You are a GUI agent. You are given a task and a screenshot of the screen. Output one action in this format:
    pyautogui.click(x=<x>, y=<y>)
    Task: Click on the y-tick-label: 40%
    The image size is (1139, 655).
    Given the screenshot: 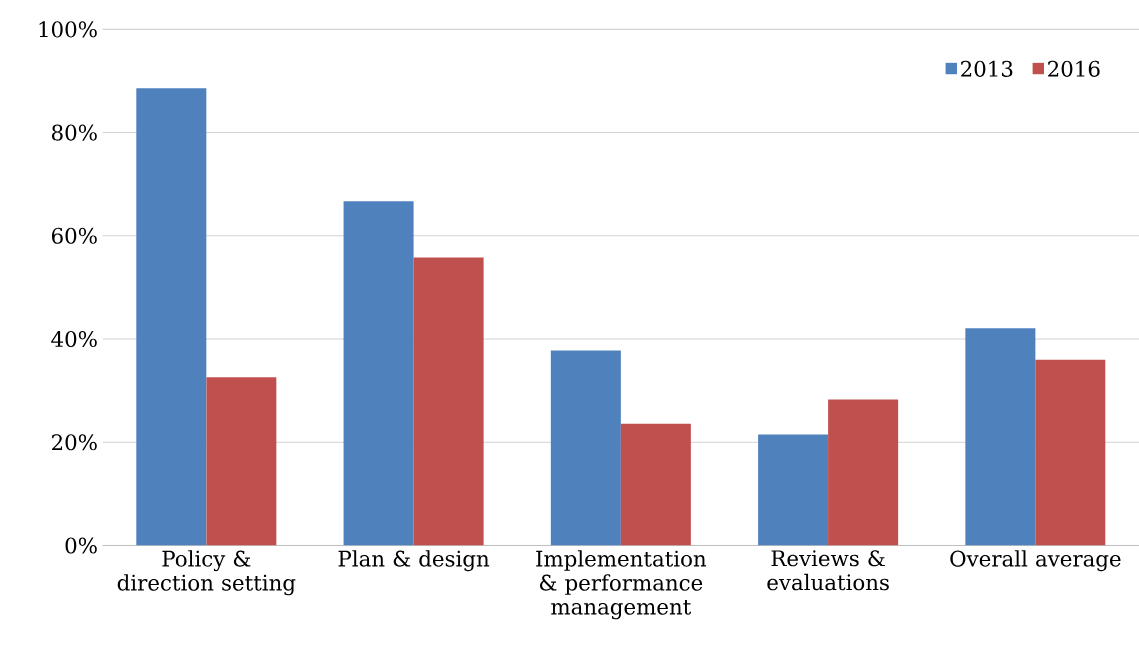 What is the action you would take?
    pyautogui.click(x=74, y=339)
    